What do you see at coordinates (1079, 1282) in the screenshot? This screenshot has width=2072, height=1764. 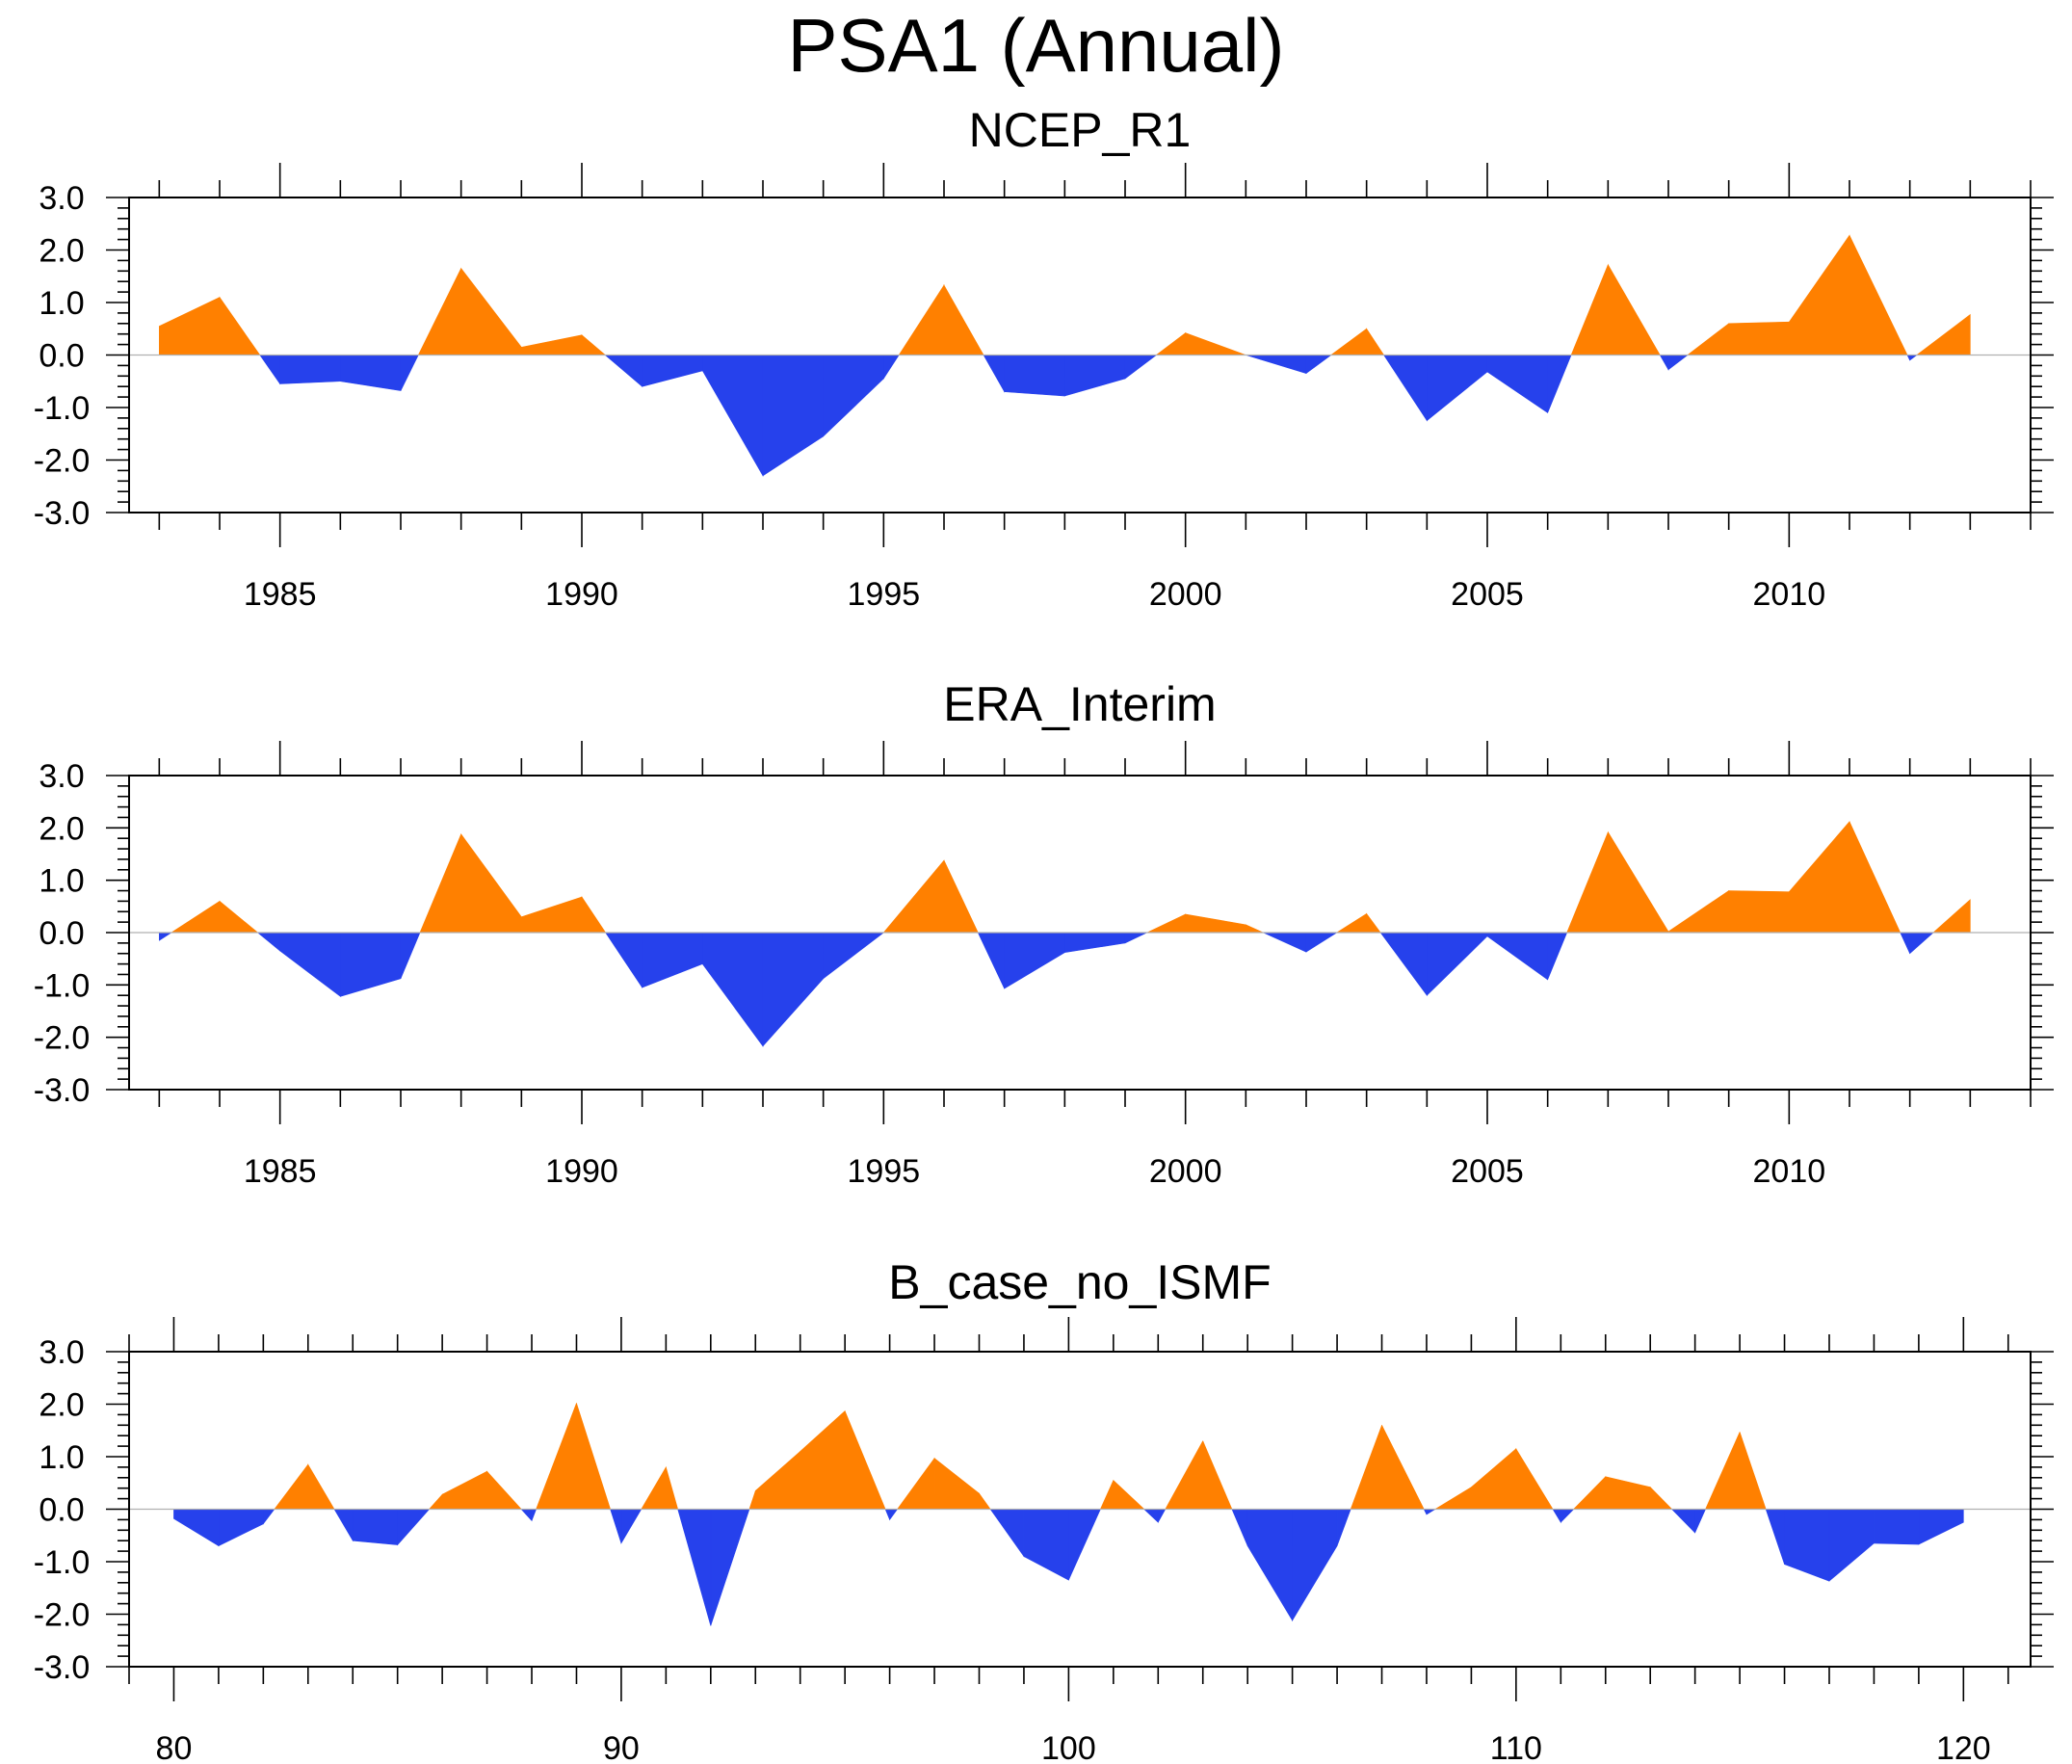 I see `panel-title: B_case_no_ISMF` at bounding box center [1079, 1282].